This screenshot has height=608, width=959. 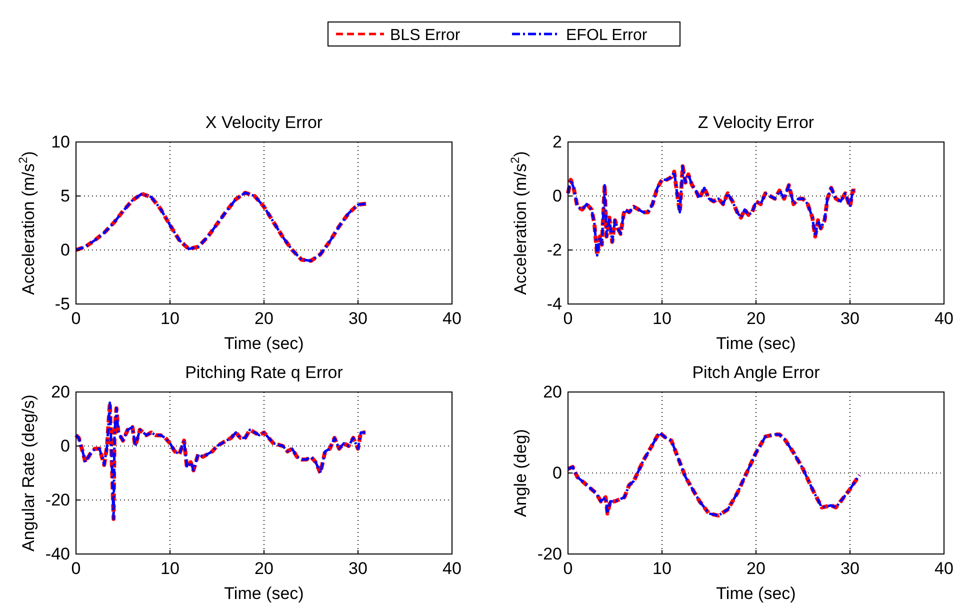 What do you see at coordinates (425, 35) in the screenshot?
I see `legend-label: BLS Error` at bounding box center [425, 35].